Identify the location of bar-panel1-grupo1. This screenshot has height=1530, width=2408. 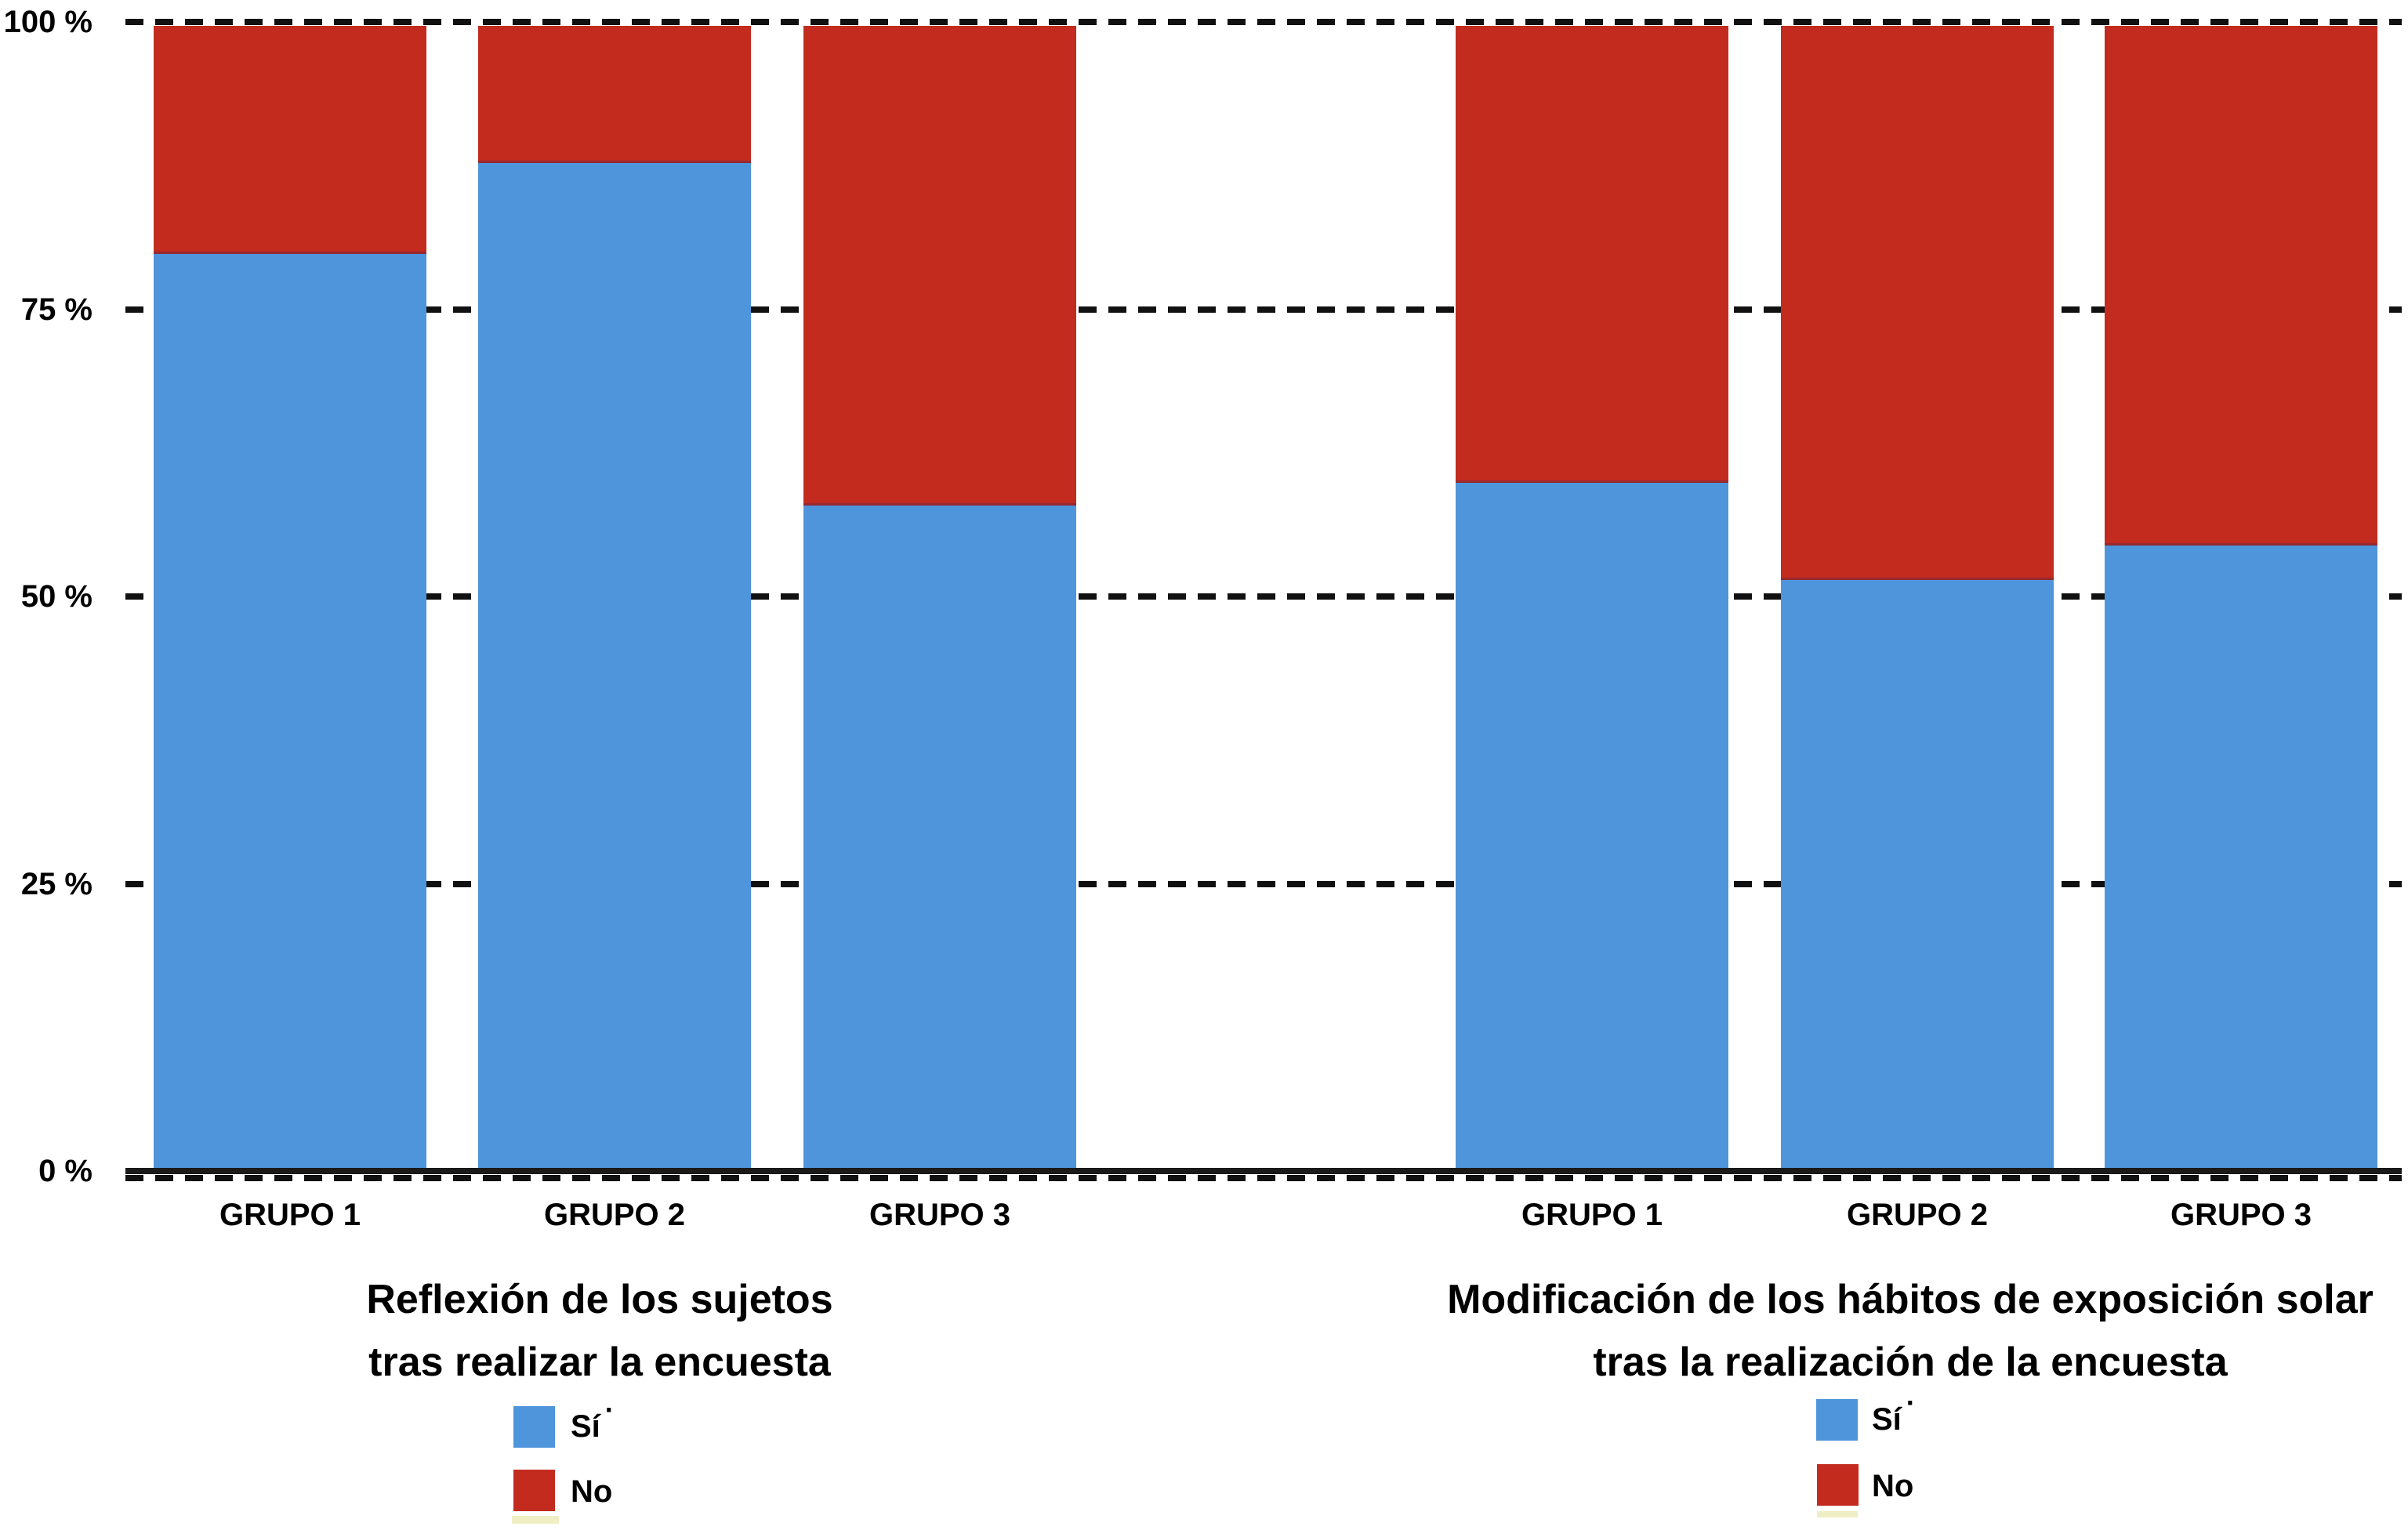
(290, 597).